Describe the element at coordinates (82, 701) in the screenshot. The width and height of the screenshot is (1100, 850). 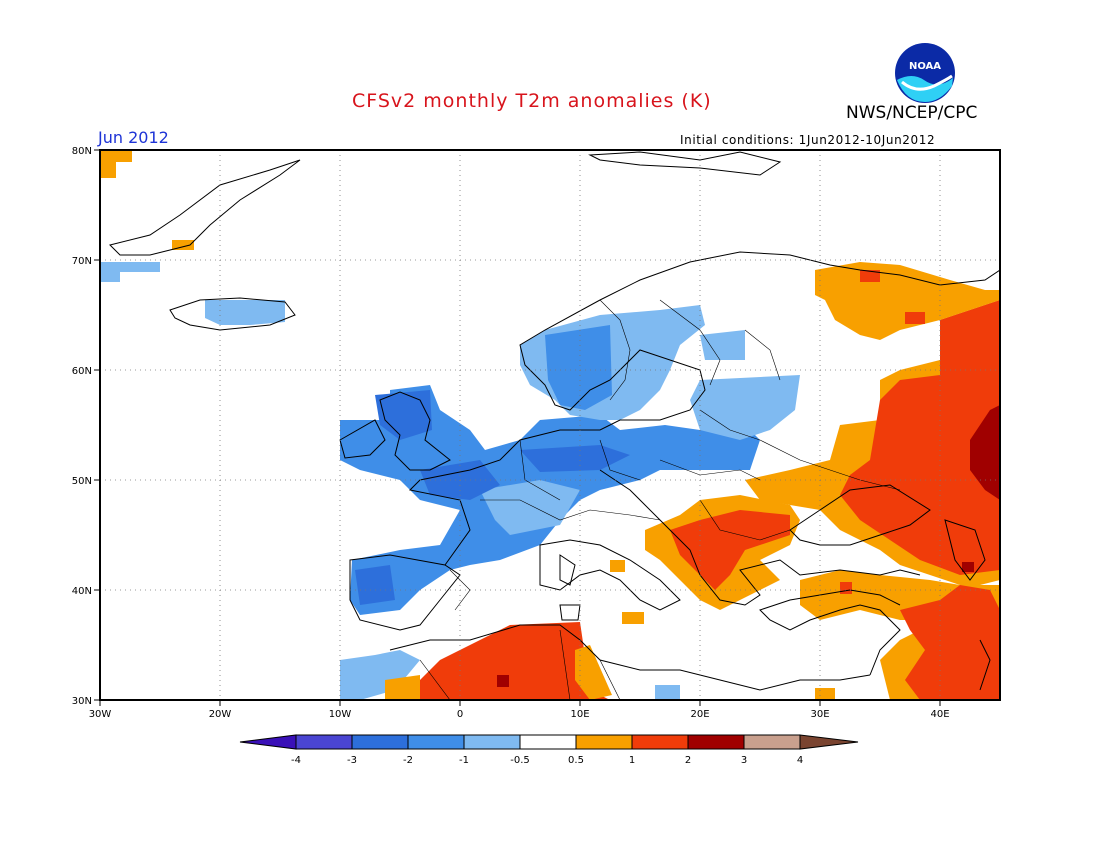
I see `lat-tick-label: 30N` at that location.